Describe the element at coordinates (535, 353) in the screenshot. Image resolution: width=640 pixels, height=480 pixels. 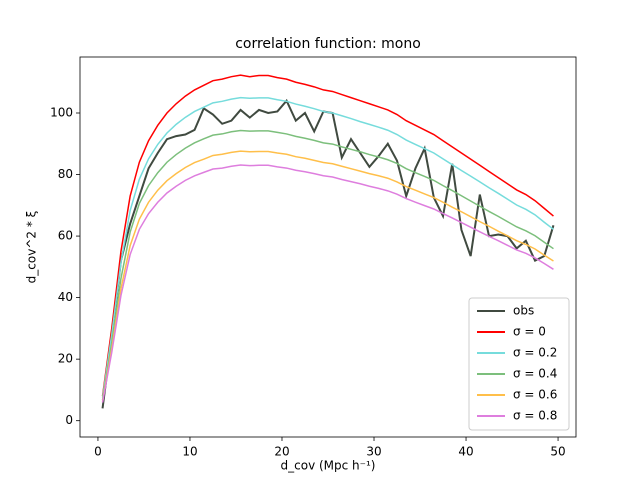
I see `legend-label: σ = 0.2` at that location.